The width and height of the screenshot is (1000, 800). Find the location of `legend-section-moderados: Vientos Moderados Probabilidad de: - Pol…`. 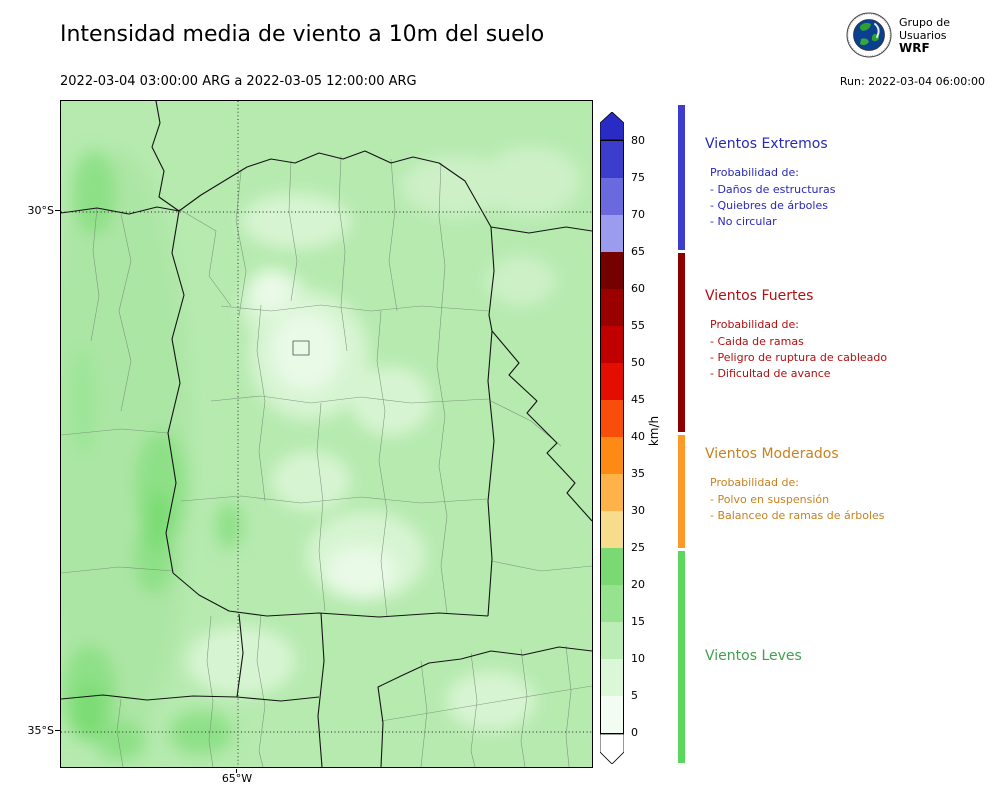

legend-section-moderados: Vientos Moderados Probabilidad de: - Pol… is located at coordinates (850, 485).